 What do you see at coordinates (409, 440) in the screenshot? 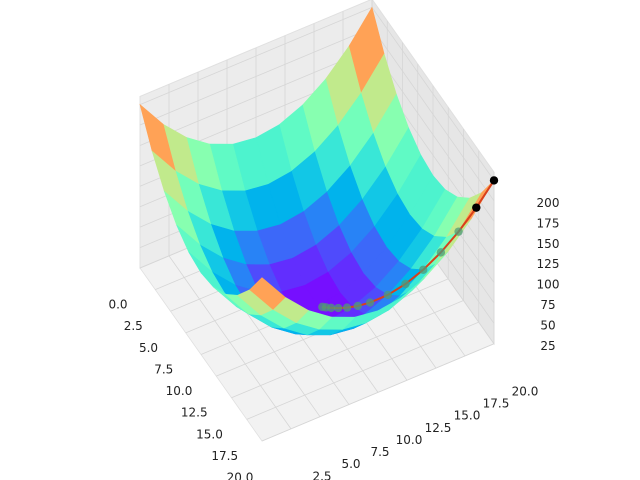
I see `y-tick-label: 10.0` at bounding box center [409, 440].